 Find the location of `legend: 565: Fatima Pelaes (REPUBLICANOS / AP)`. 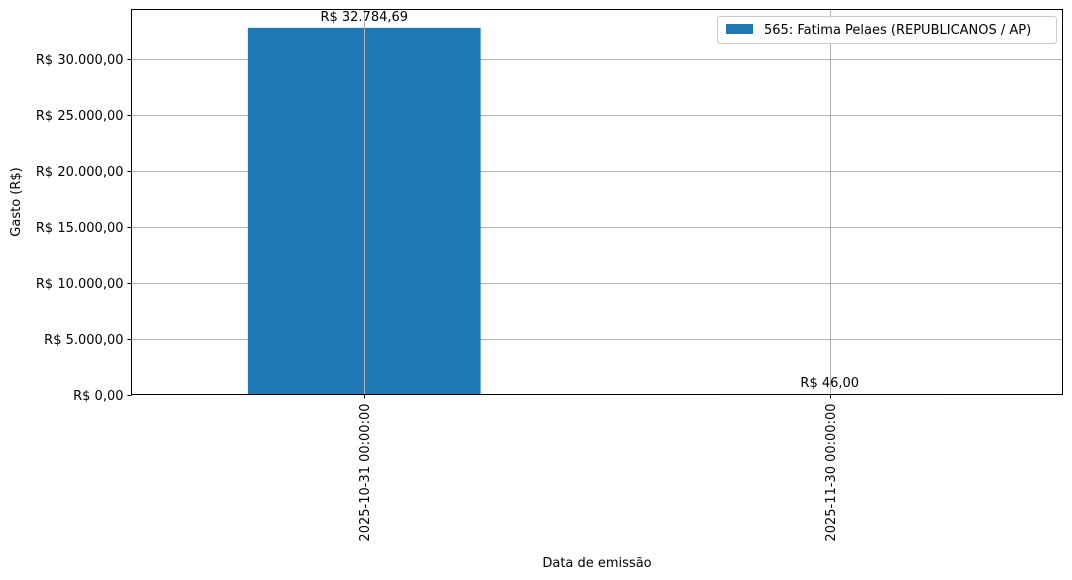

legend: 565: Fatima Pelaes (REPUBLICANOS / AP) is located at coordinates (887, 30).